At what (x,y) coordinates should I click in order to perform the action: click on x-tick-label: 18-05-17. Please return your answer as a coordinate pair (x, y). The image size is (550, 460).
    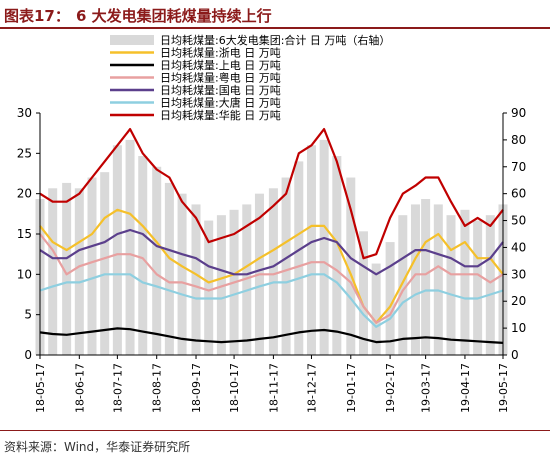
    Looking at the image, I should click on (40, 388).